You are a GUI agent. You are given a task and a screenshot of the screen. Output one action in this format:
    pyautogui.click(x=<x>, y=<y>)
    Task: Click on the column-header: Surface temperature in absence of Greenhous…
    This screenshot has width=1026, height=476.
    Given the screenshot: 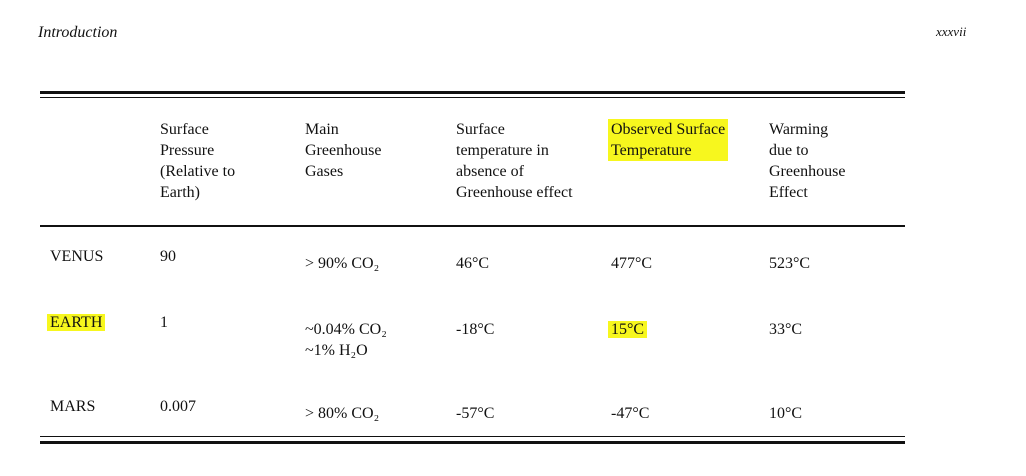 What is the action you would take?
    pyautogui.click(x=514, y=161)
    